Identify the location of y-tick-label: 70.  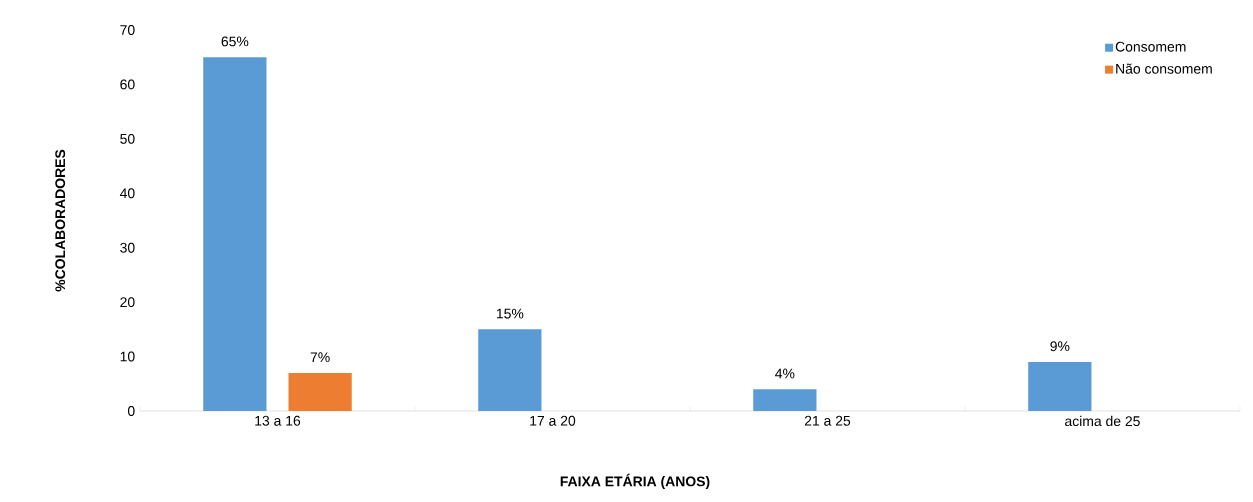
(127, 30).